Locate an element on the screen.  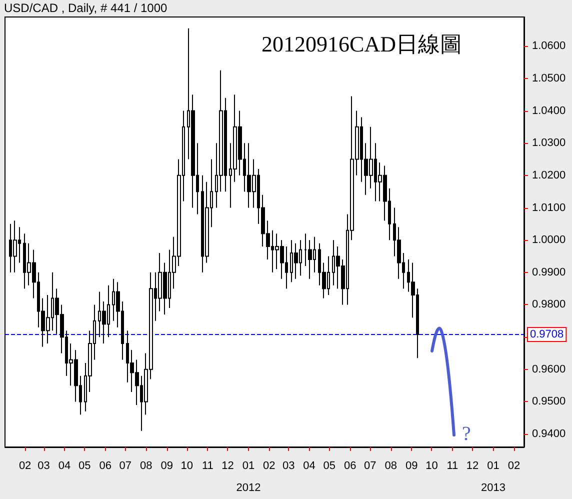
y-tick-label: 0.9800 is located at coordinates (549, 304).